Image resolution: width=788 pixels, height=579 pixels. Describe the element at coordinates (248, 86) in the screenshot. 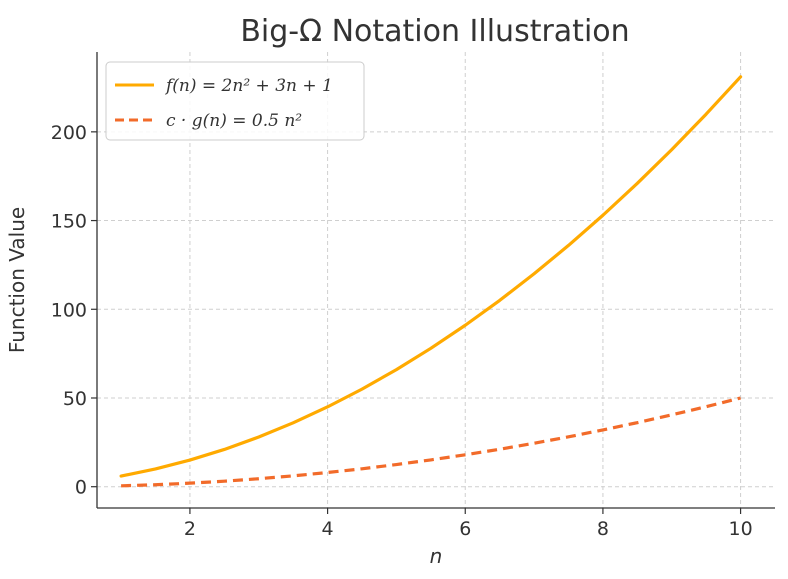

I see `legend-label-f: f(n) = 2n² + 3n + 1` at that location.